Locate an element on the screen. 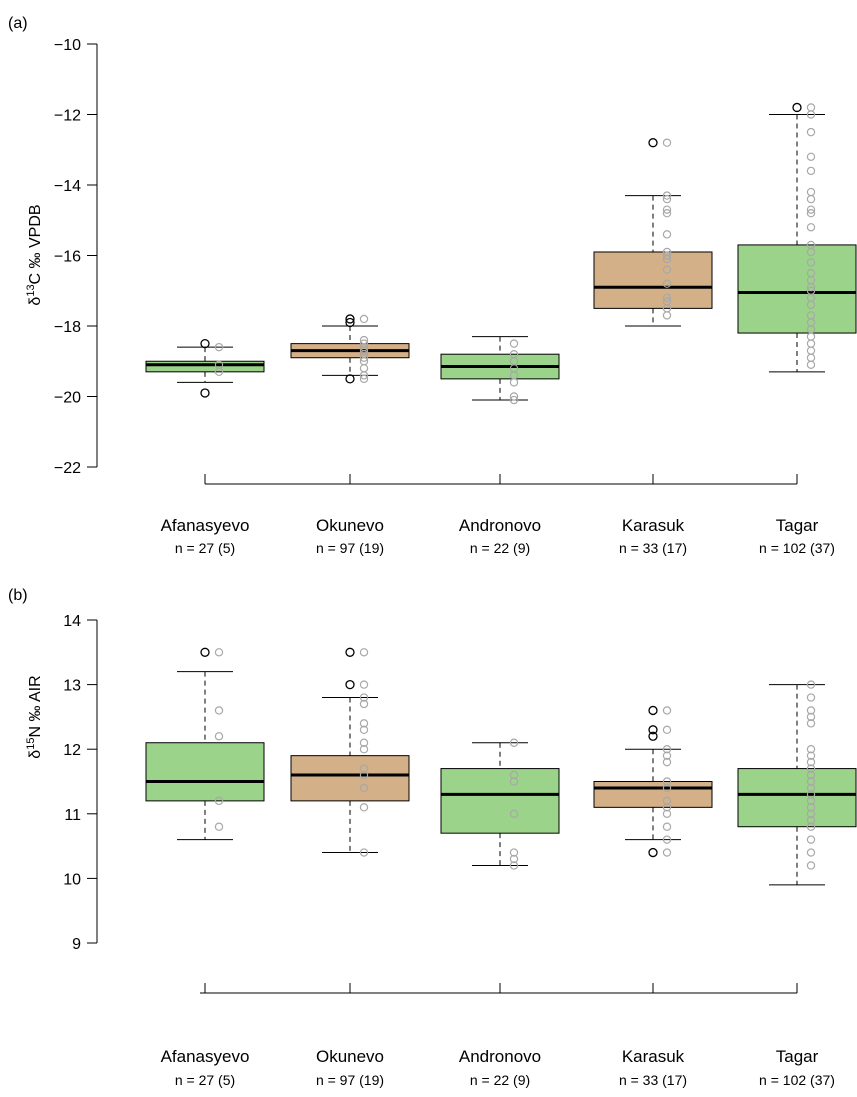 This screenshot has height=1097, width=857. y-tick-label: −22 is located at coordinates (67, 468).